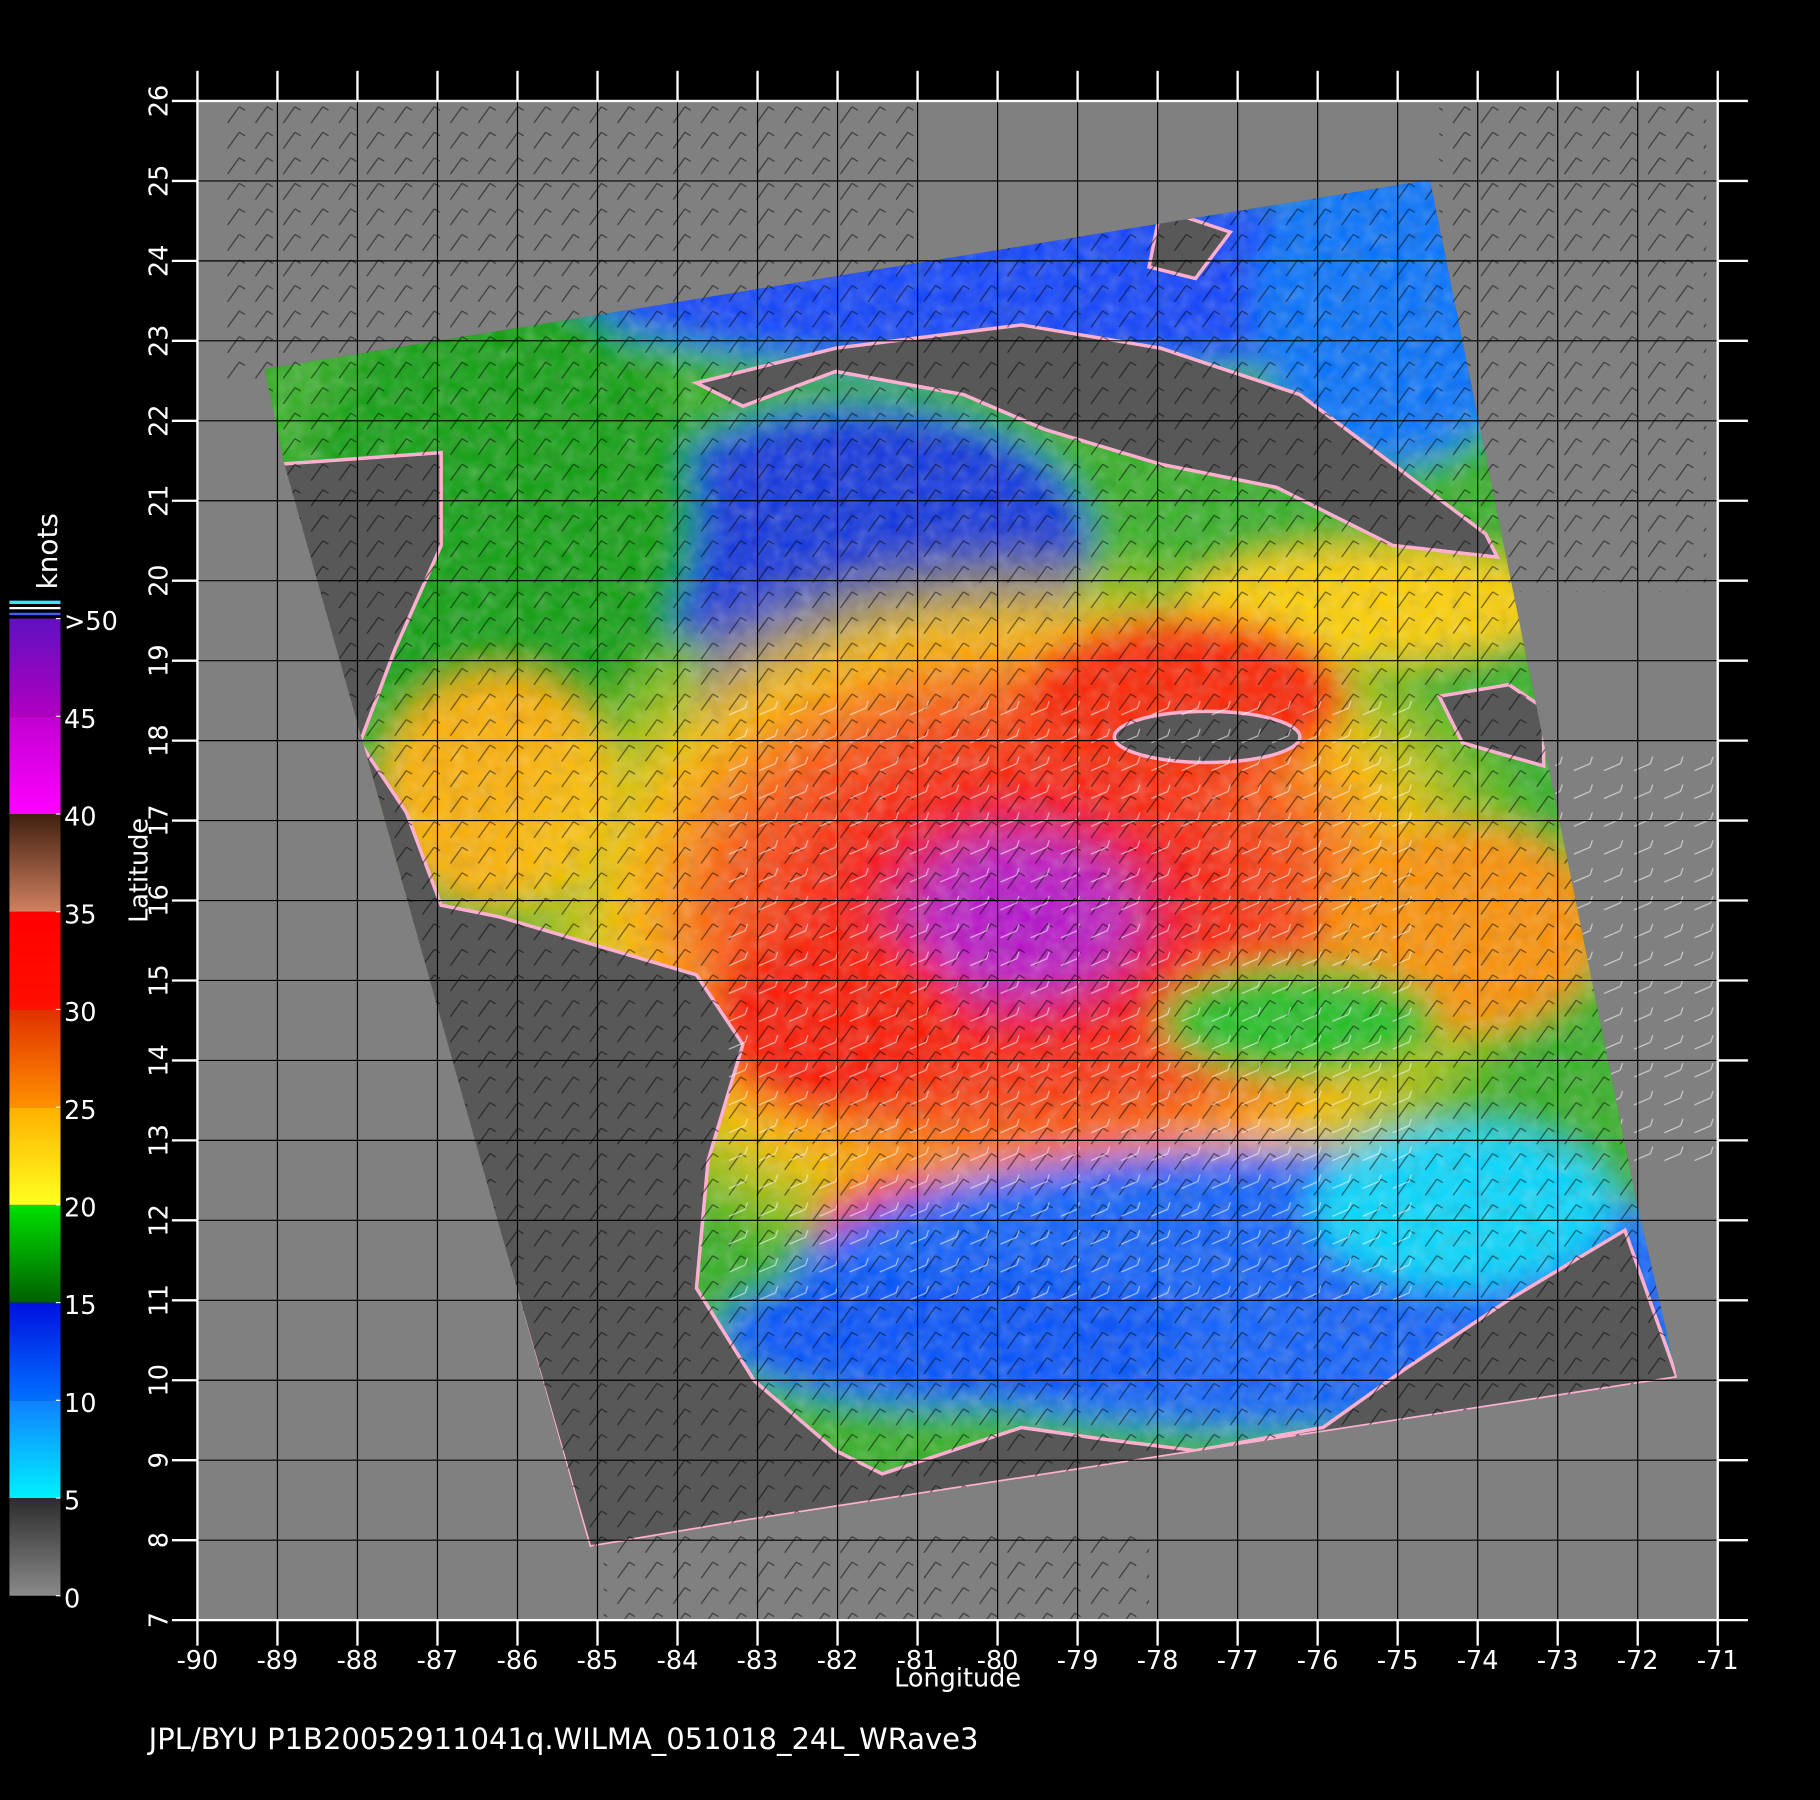 The height and width of the screenshot is (1800, 1820). Describe the element at coordinates (1478, 1661) in the screenshot. I see `x-tick-label: -74` at that location.